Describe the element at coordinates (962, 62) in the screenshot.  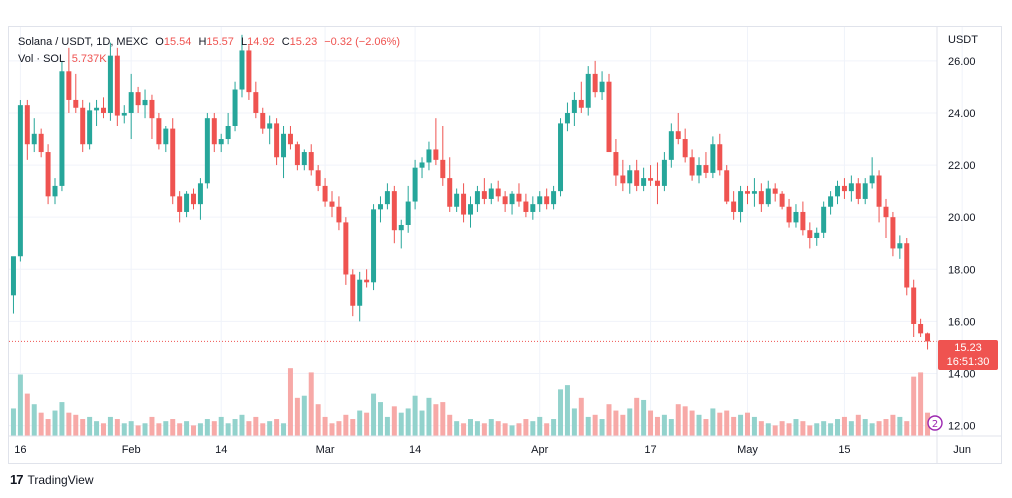
I see `price-tick-label: 26.00` at that location.